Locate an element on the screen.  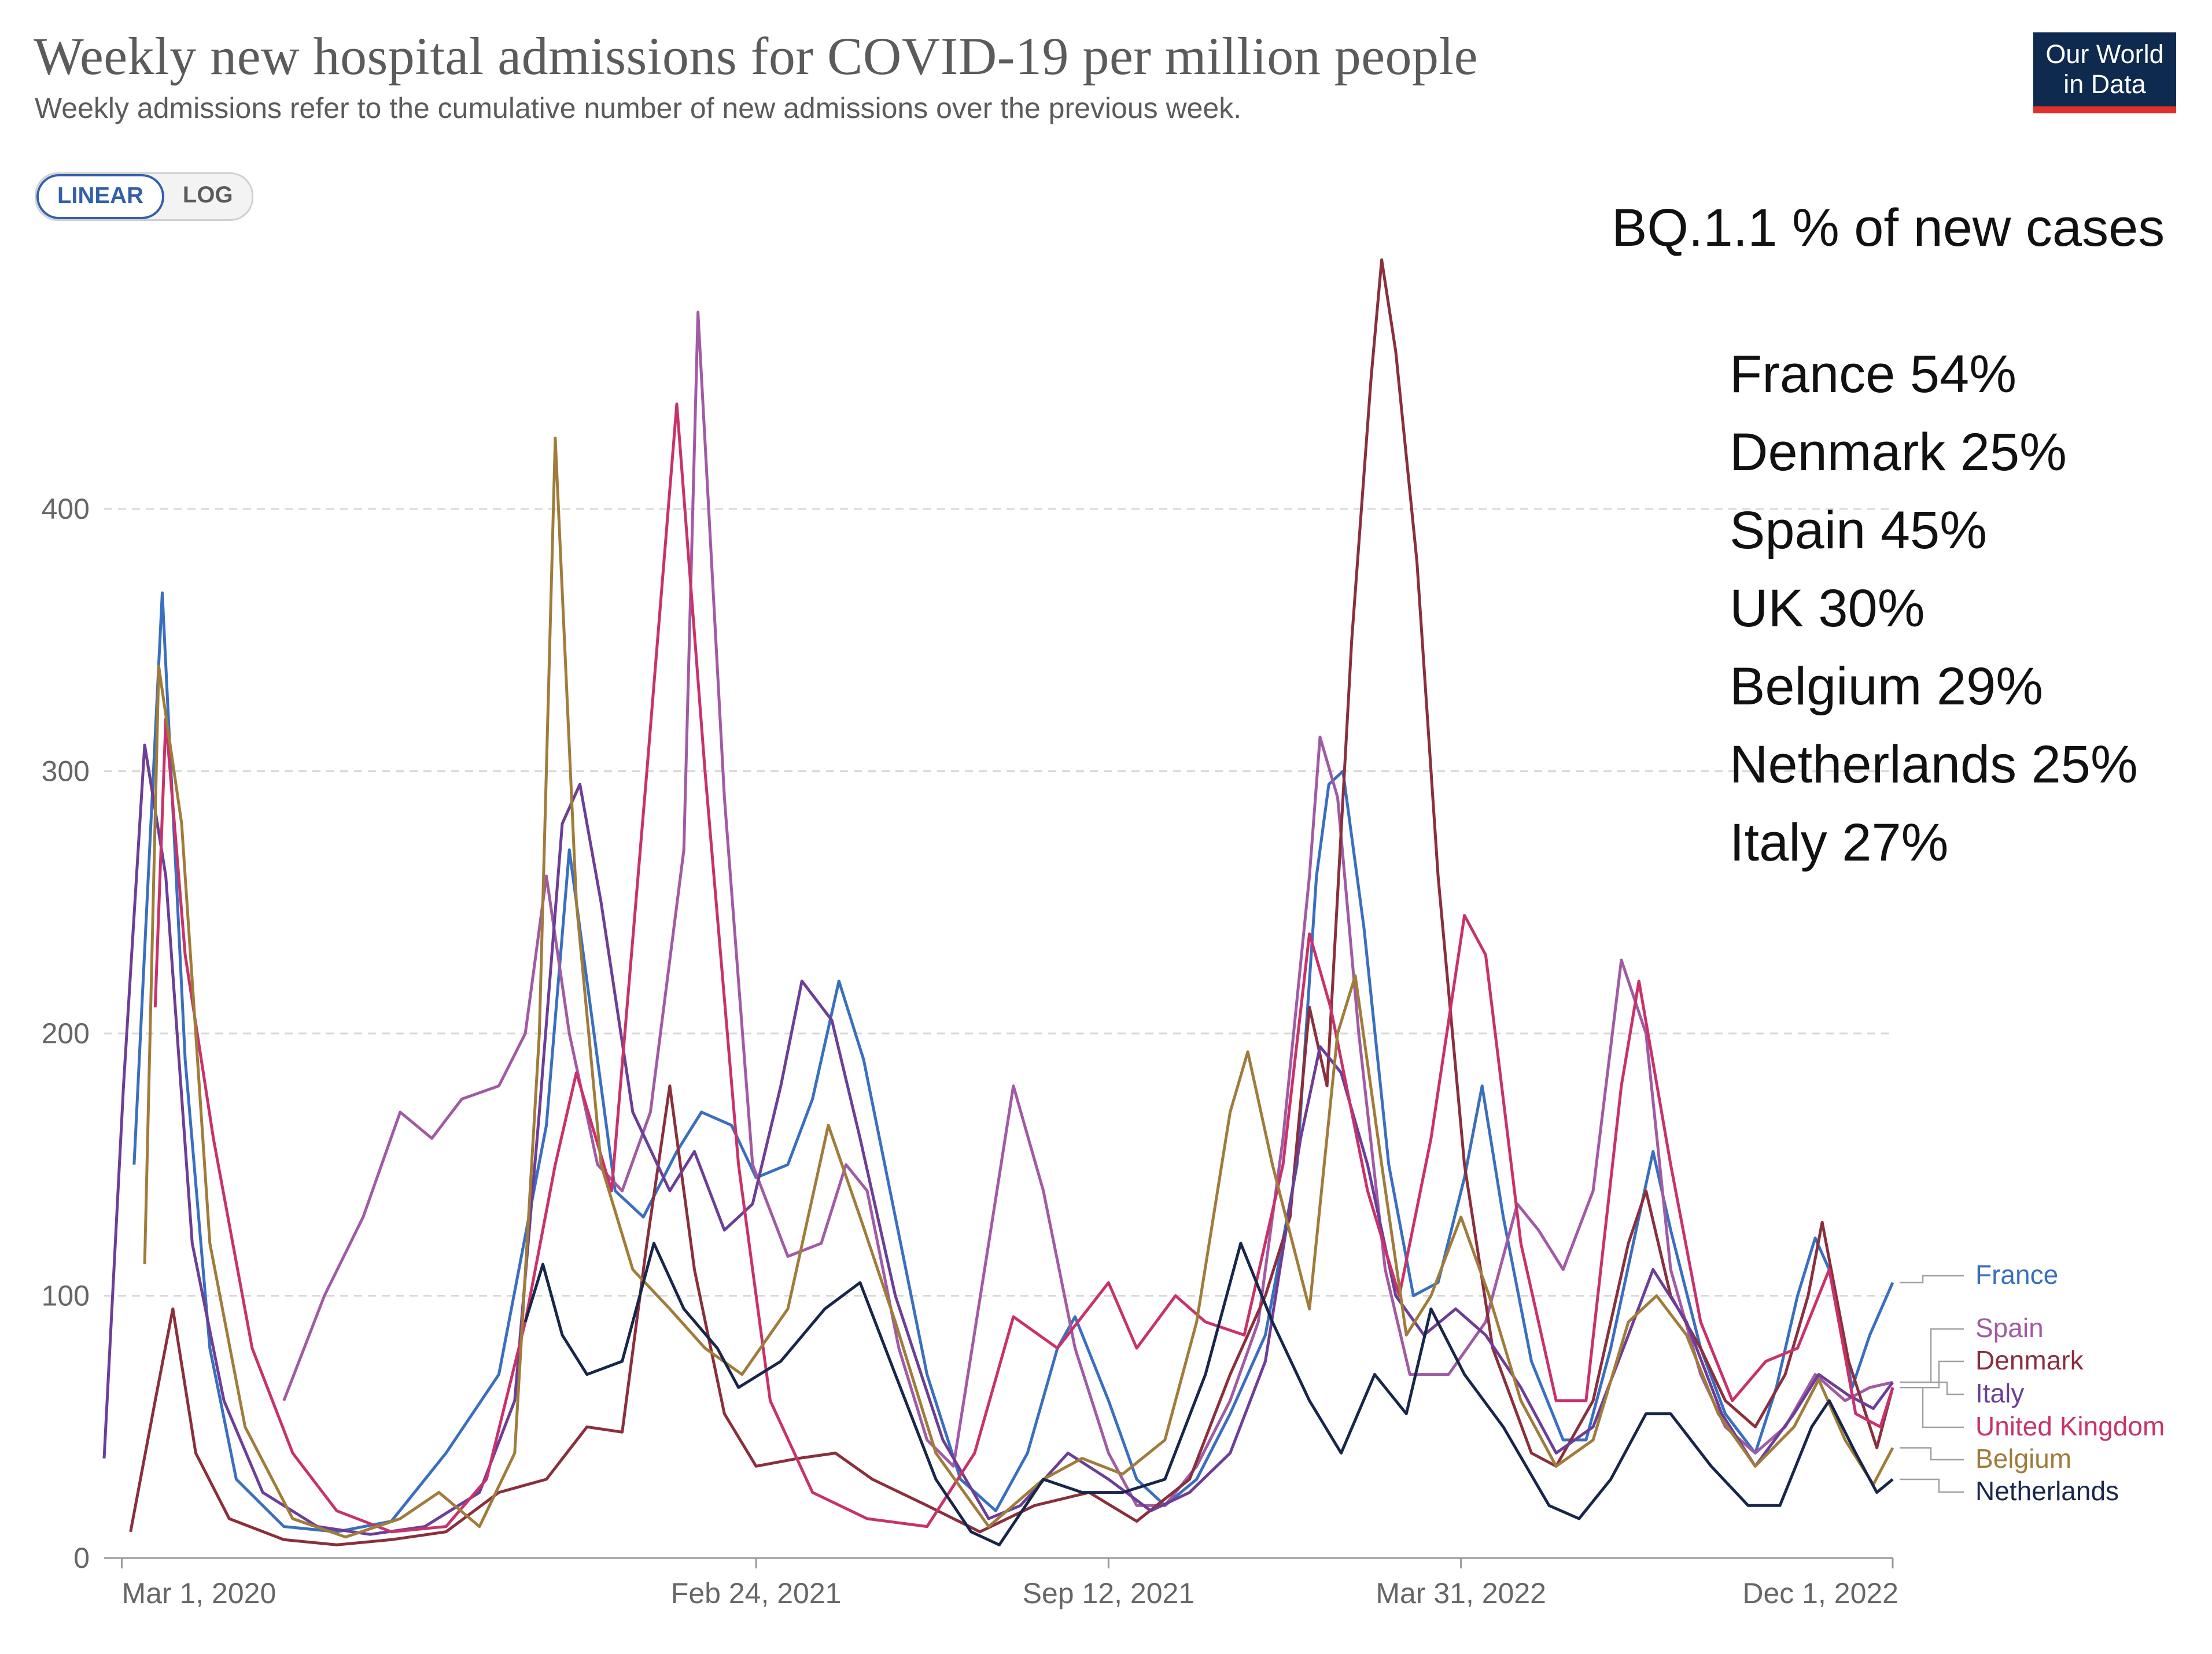
legend-label-spain: Spain is located at coordinates (2010, 1328).